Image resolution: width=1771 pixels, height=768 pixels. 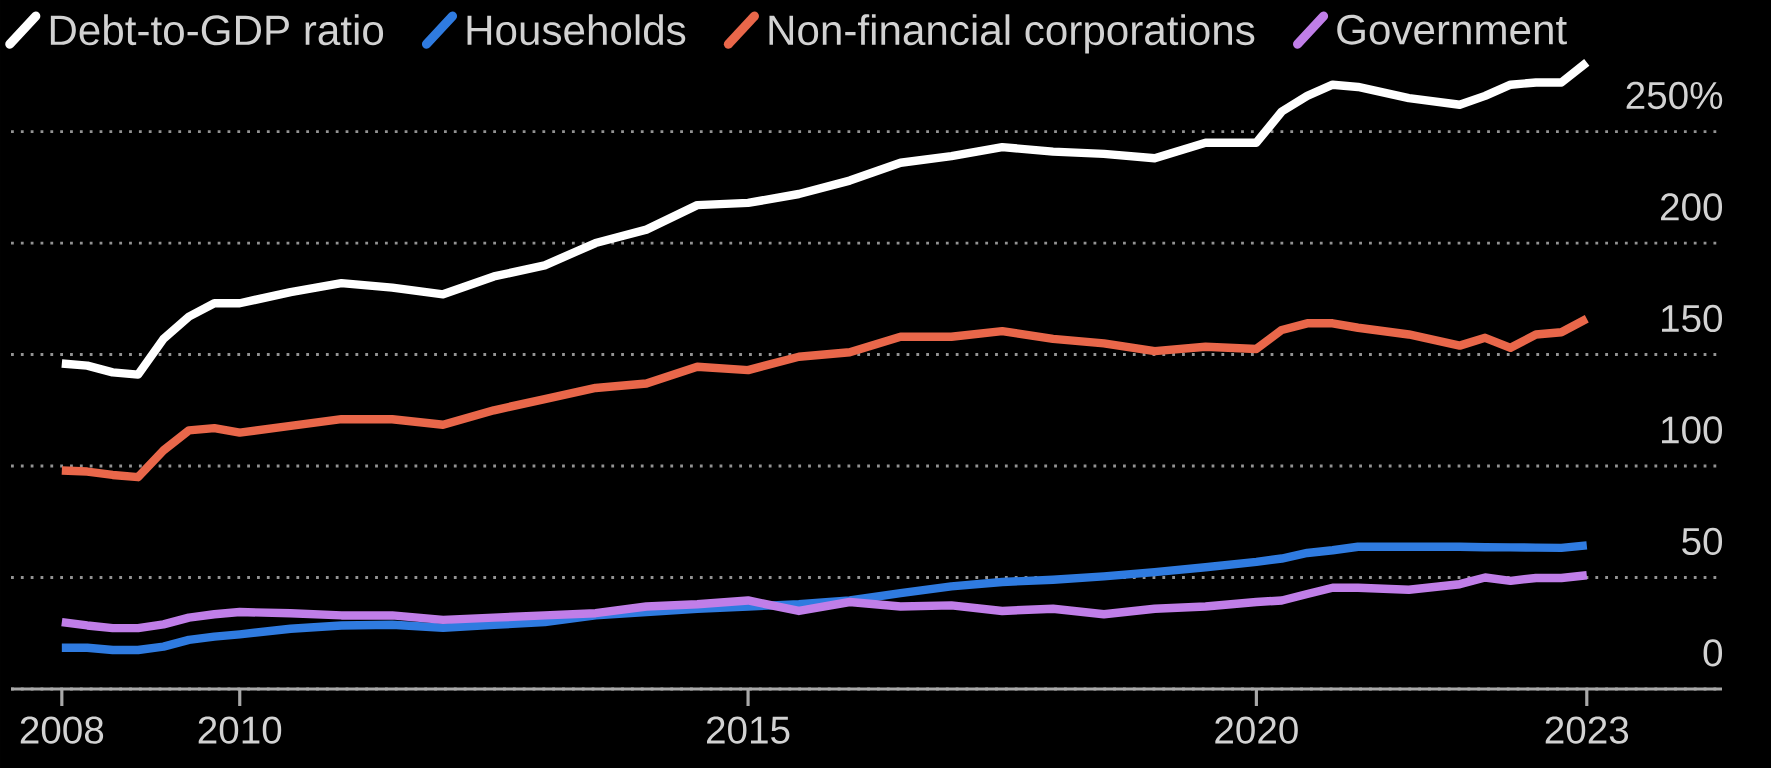 What do you see at coordinates (1692, 318) in the screenshot?
I see `y-tick-label: 150` at bounding box center [1692, 318].